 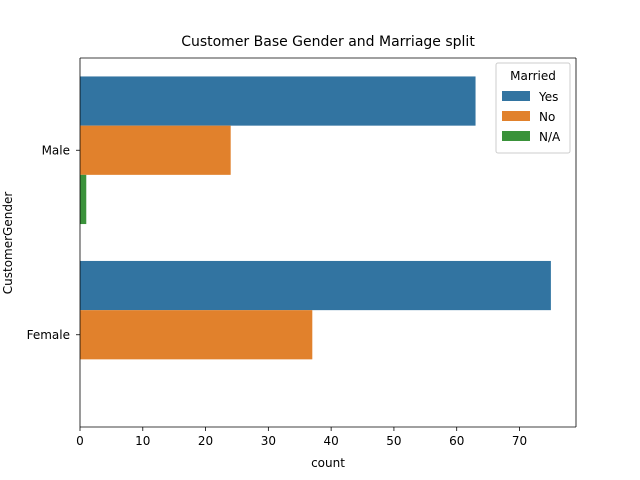 I want to click on y-tick-label: Male, so click(x=56, y=150).